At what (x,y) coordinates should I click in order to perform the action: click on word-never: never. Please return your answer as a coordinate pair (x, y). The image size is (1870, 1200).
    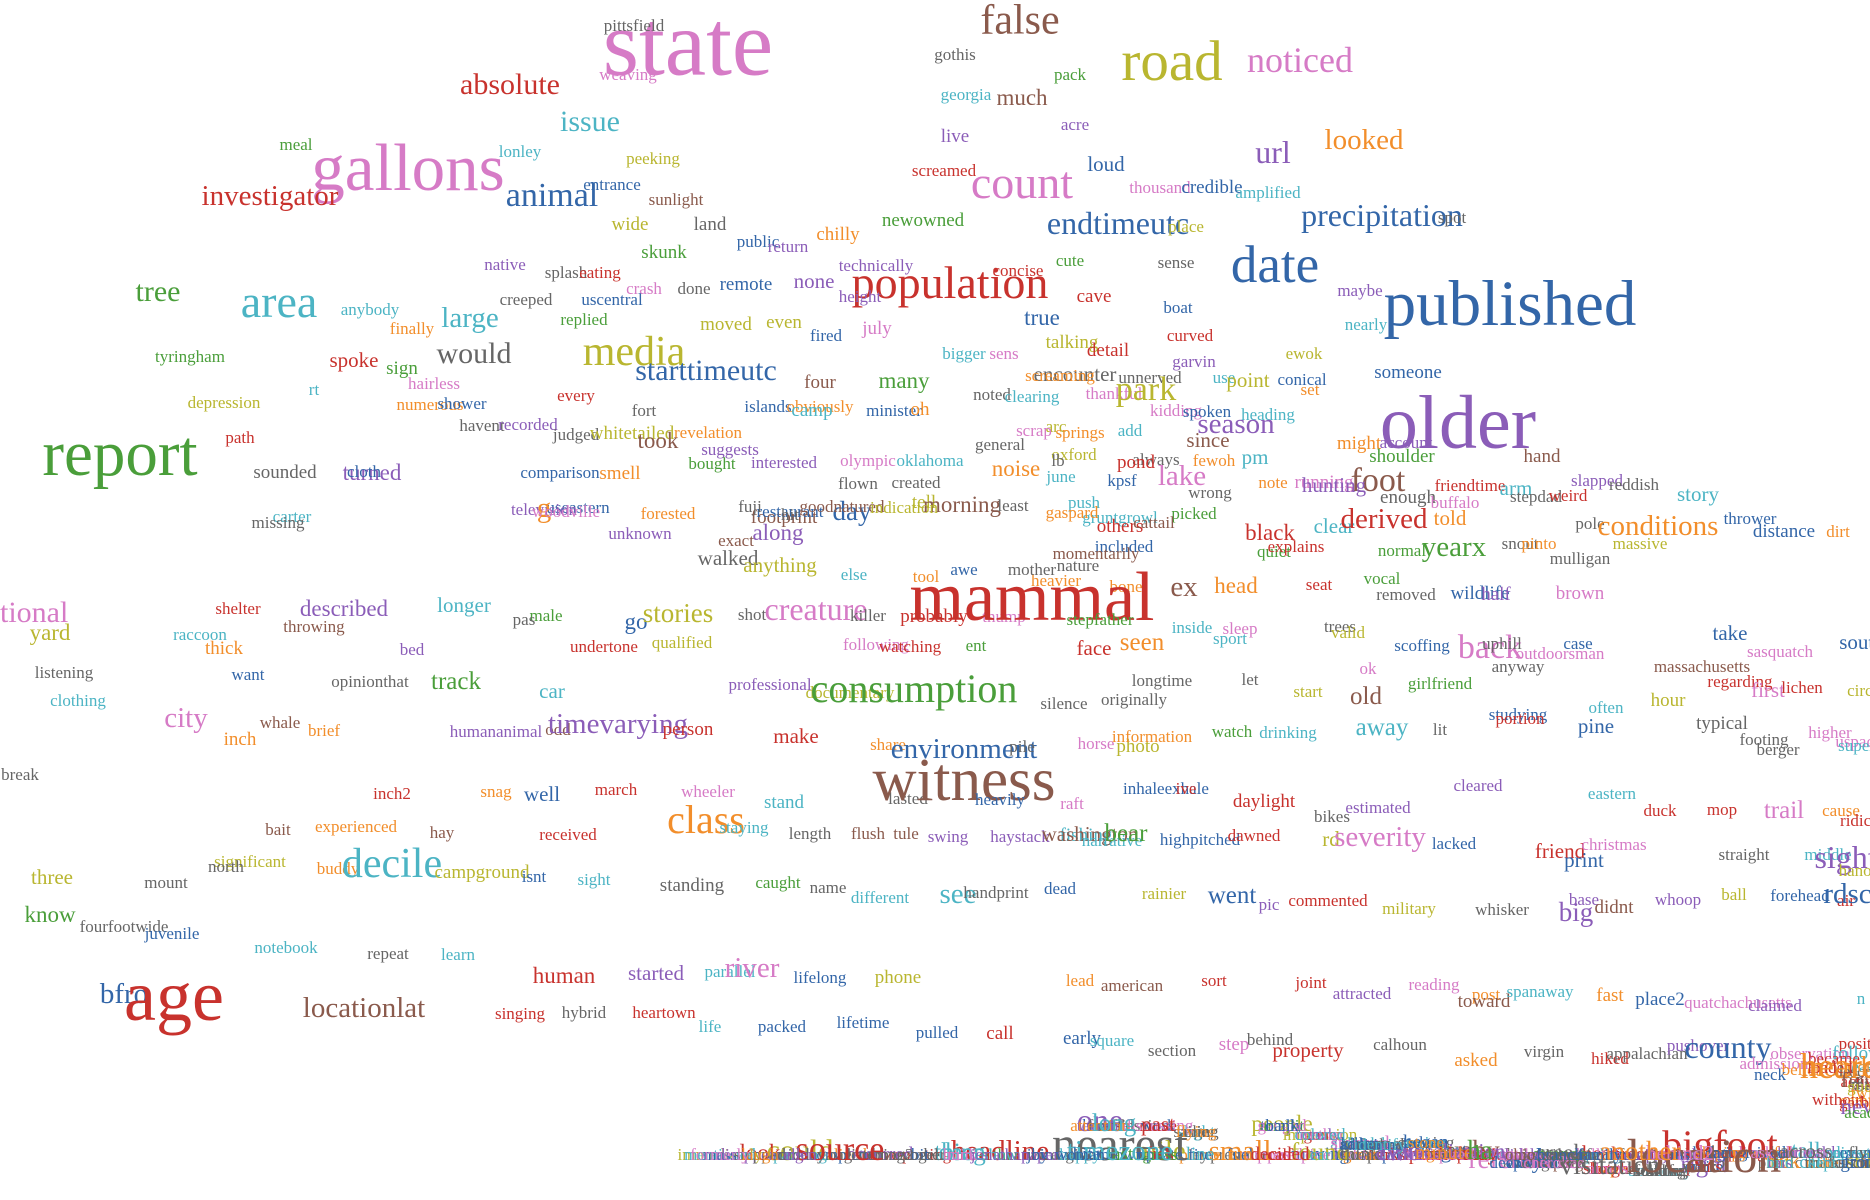
    Looking at the image, I should click on (1855, 1106).